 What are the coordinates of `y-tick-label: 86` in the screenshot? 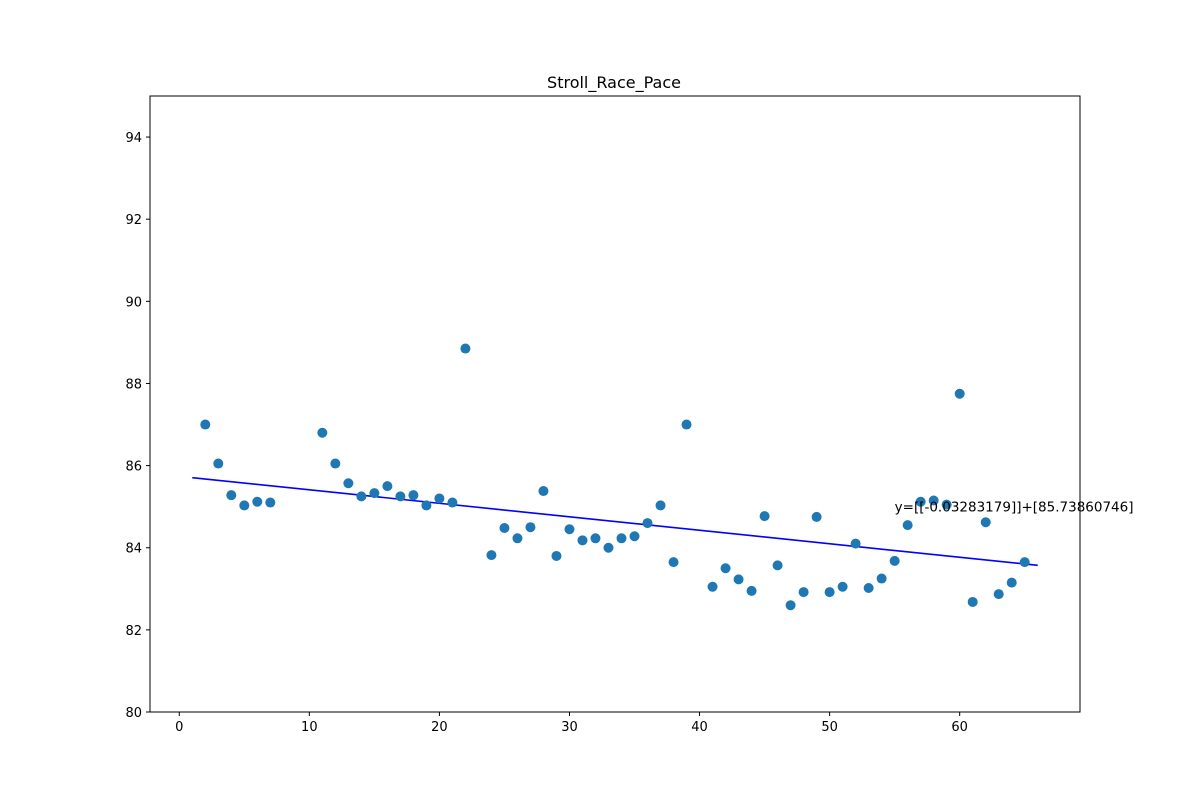 It's located at (133, 467).